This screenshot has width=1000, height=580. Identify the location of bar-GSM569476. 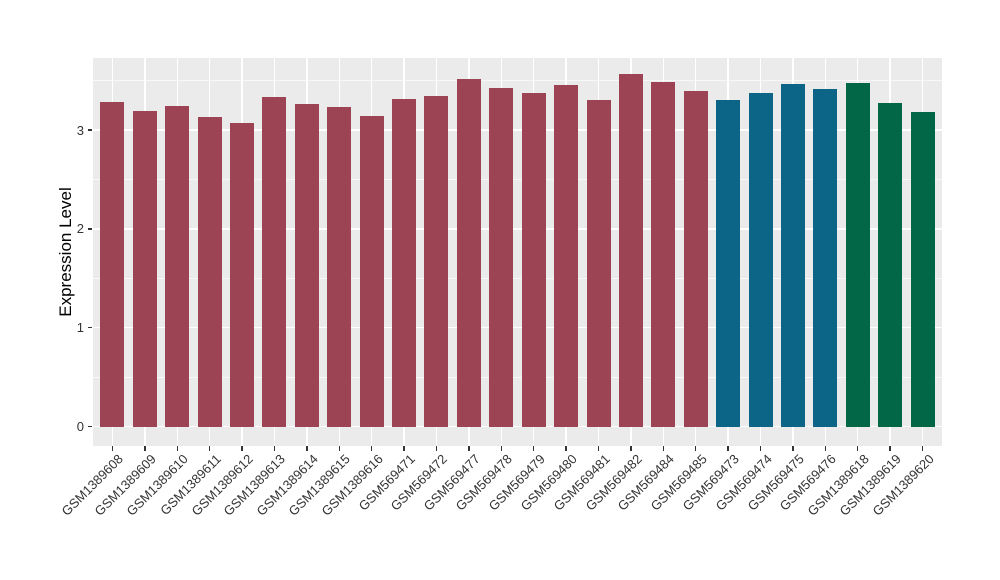
(825, 258).